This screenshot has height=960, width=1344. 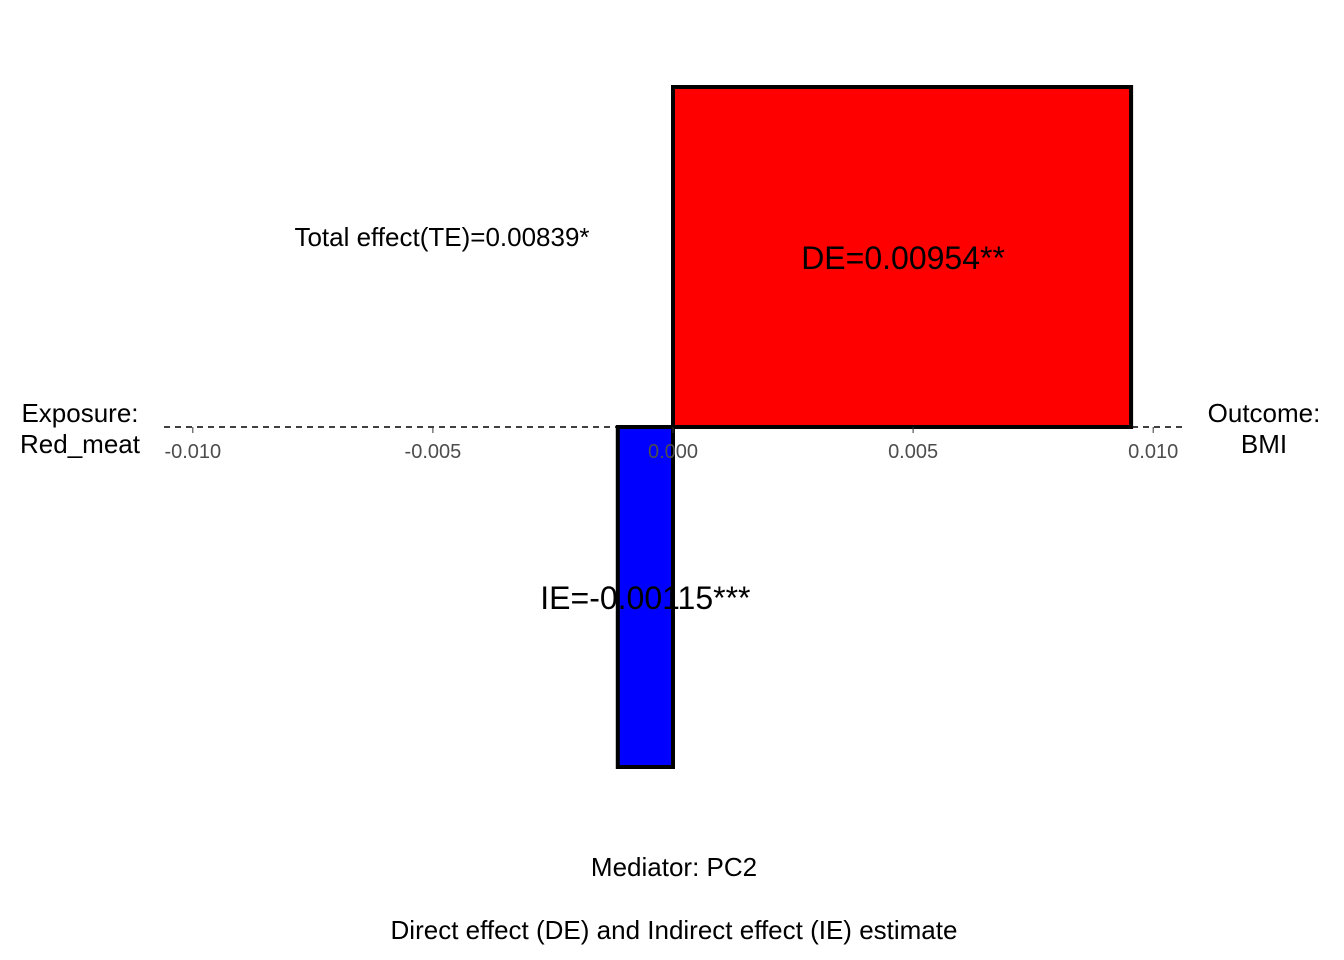 What do you see at coordinates (1264, 413) in the screenshot?
I see `outcome-label-line1: Outcome:` at bounding box center [1264, 413].